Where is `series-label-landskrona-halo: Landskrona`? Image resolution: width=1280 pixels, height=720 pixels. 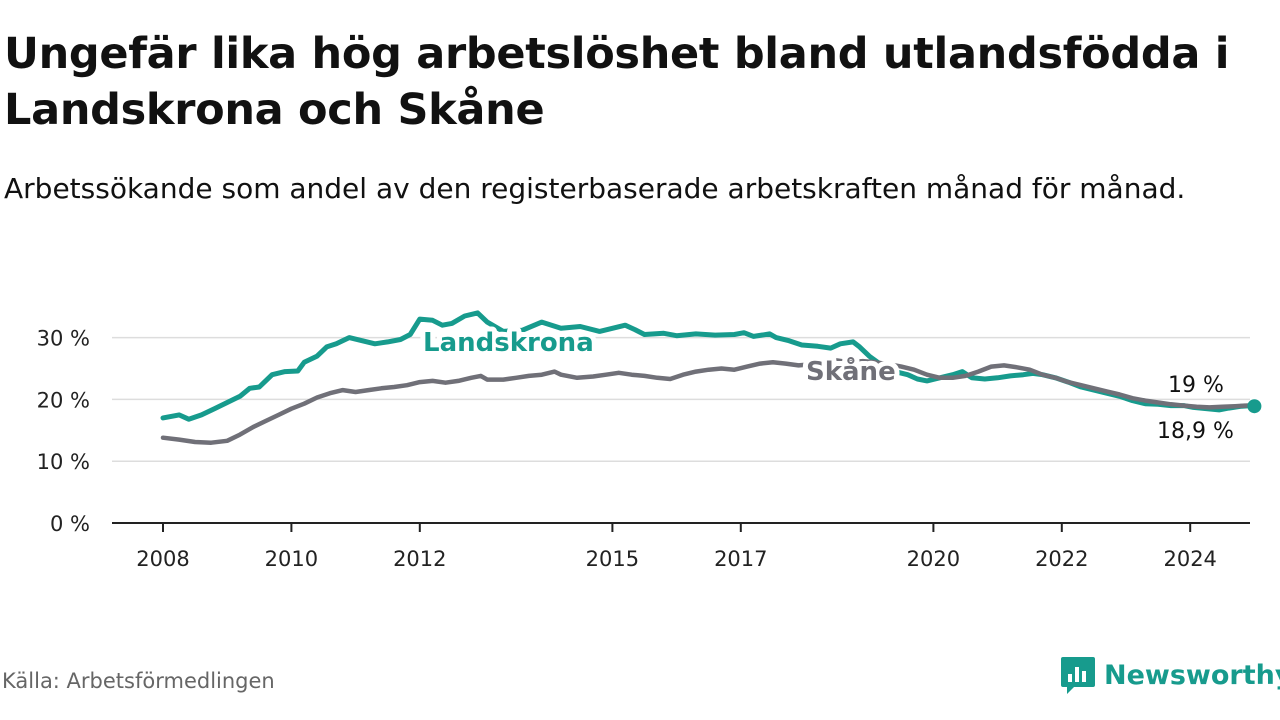 series-label-landskrona-halo: Landskrona is located at coordinates (508, 343).